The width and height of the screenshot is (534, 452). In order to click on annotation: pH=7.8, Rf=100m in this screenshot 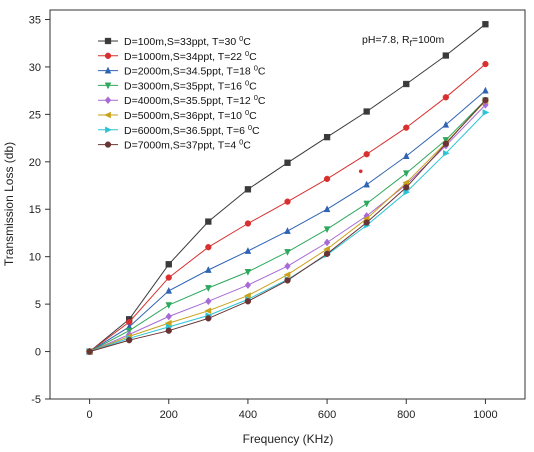, I will do `click(403, 41)`.